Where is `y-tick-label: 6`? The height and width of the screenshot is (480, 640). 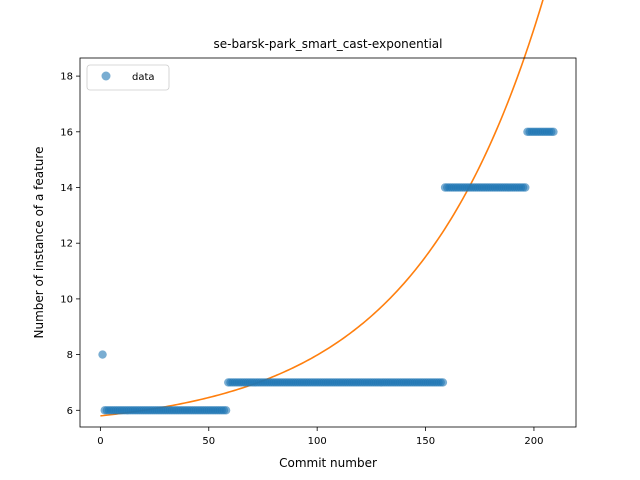
y-tick-label: 6 is located at coordinates (70, 411).